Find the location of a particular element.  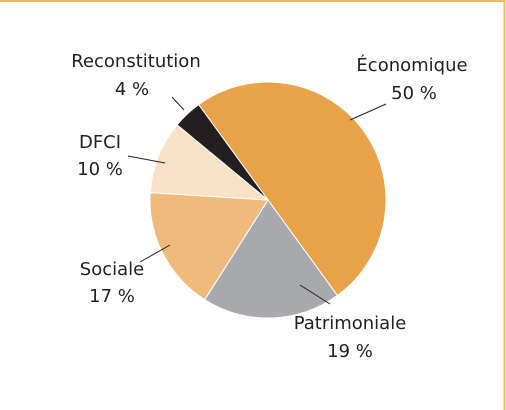

slice-value-label: 4 % is located at coordinates (132, 89).